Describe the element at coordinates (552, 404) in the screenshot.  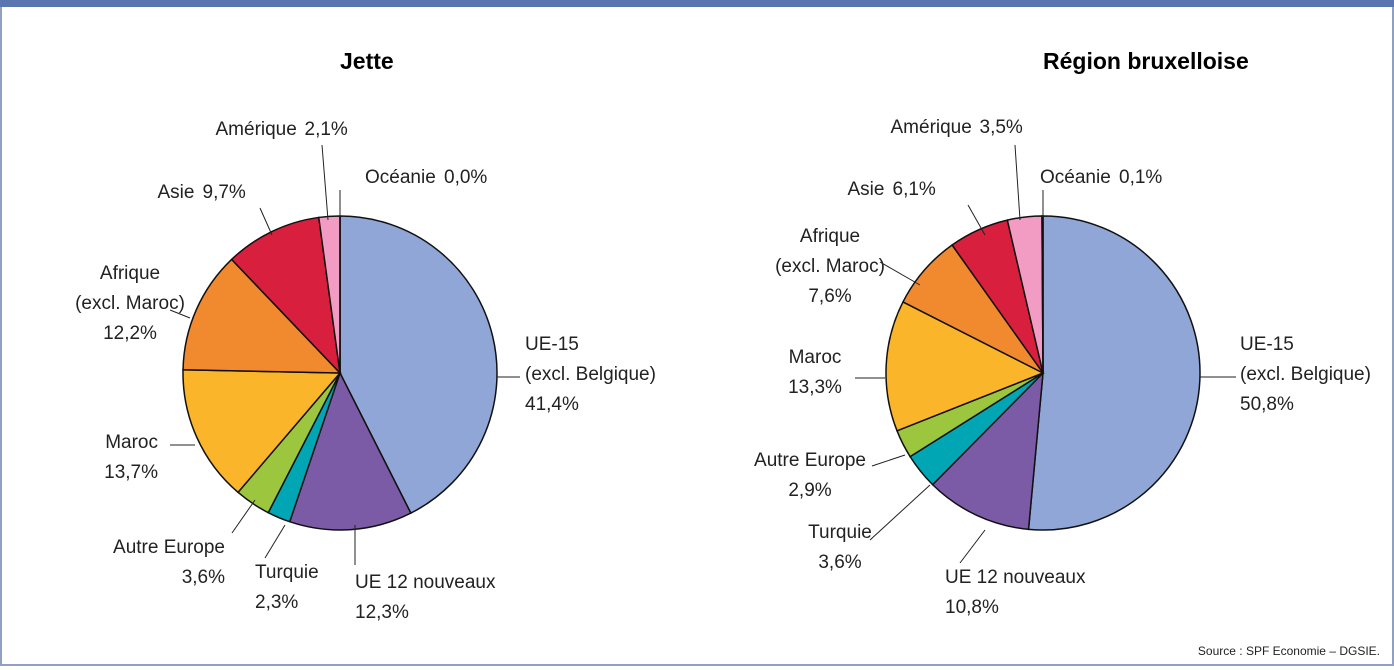
I see `slice-value: 41,4%` at that location.